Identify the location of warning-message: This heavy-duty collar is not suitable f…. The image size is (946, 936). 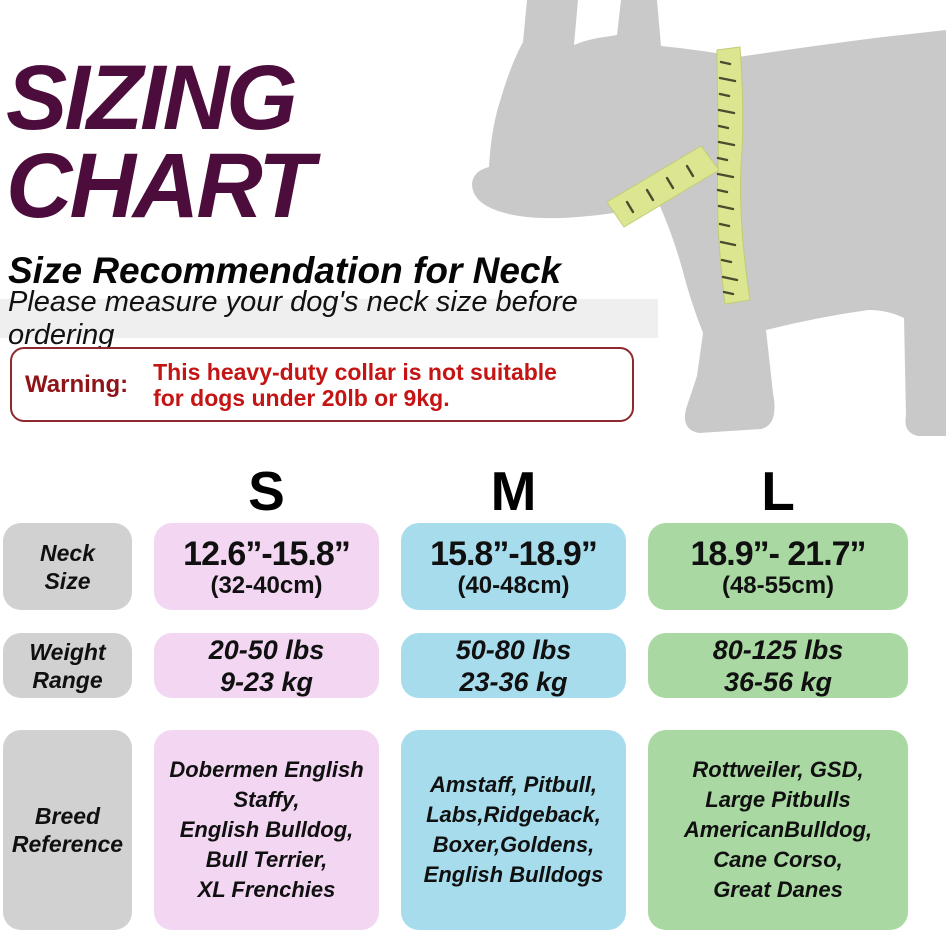
(355, 384).